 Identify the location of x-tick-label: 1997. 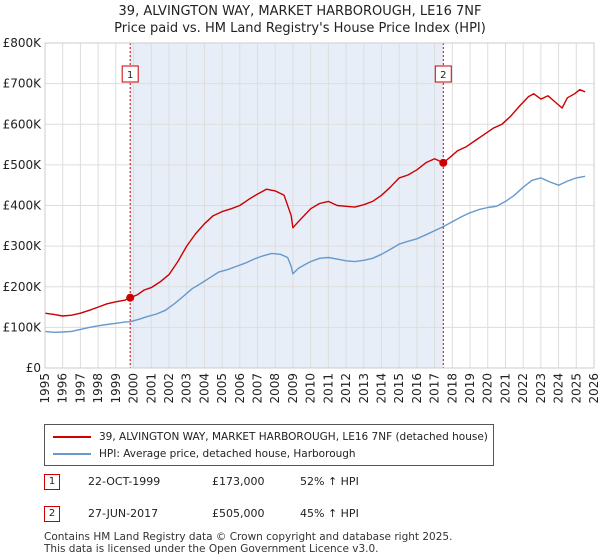
(80, 388).